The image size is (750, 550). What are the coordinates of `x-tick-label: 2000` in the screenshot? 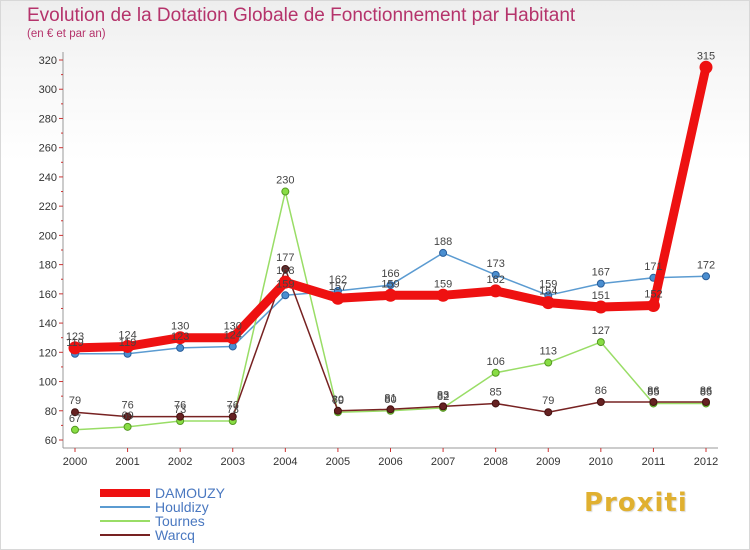 It's located at (75, 462).